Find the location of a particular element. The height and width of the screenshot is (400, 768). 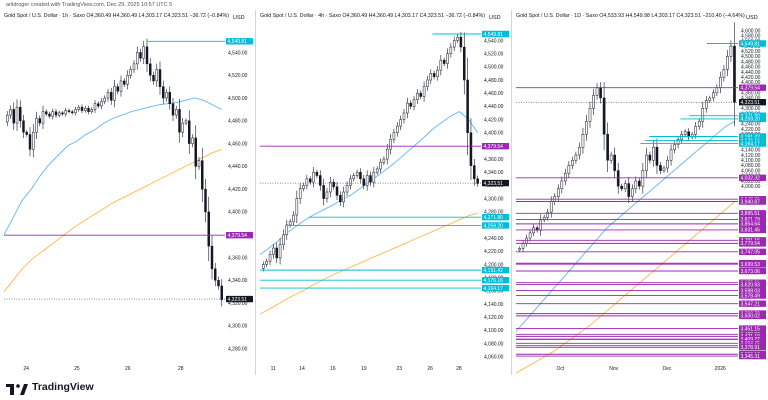

level-label-text: 3,378.91 is located at coordinates (751, 348).